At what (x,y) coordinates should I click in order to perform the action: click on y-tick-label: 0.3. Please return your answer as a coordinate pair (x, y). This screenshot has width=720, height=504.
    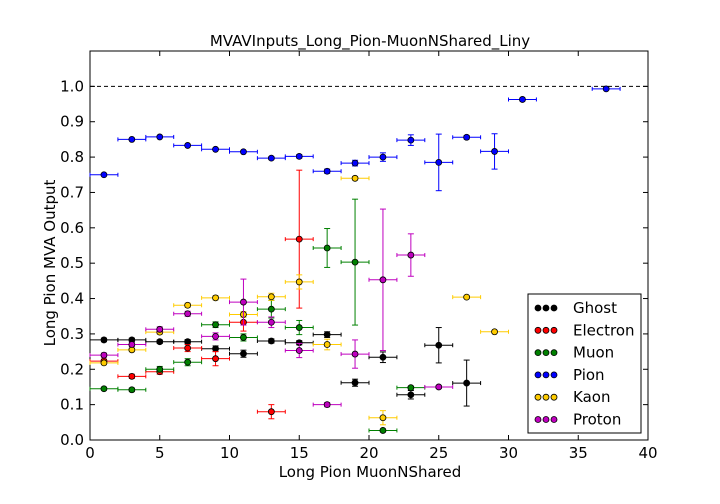
    Looking at the image, I should click on (72, 334).